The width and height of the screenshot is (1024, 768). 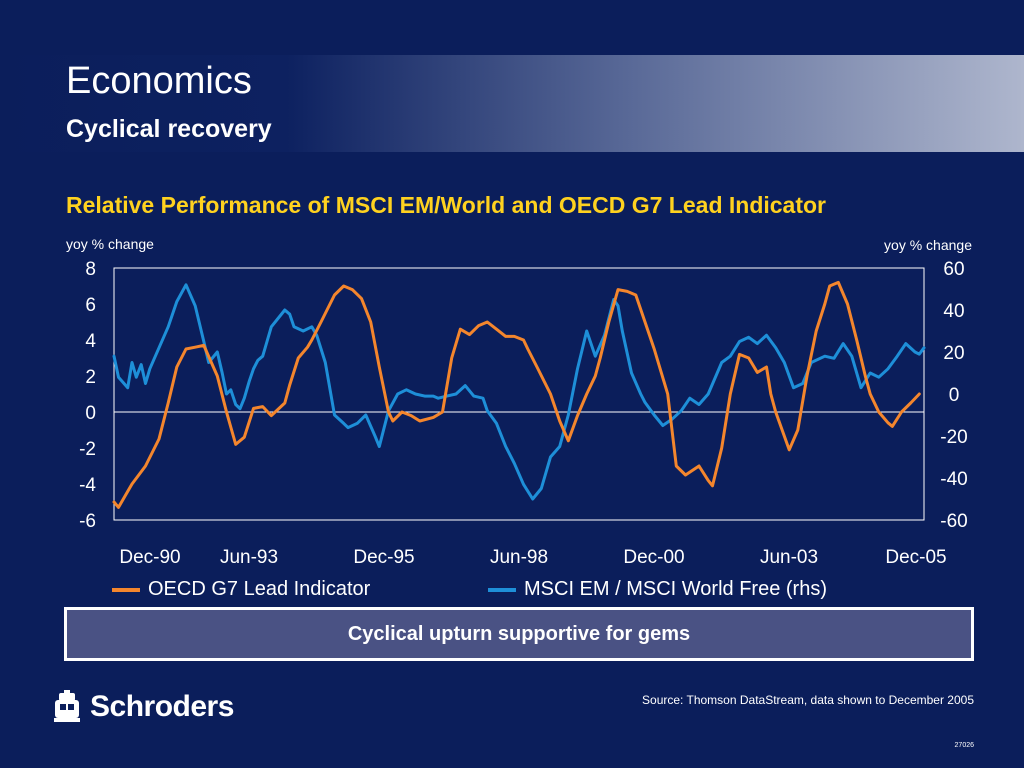 I want to click on legend-msci-swatch, so click(x=502, y=589).